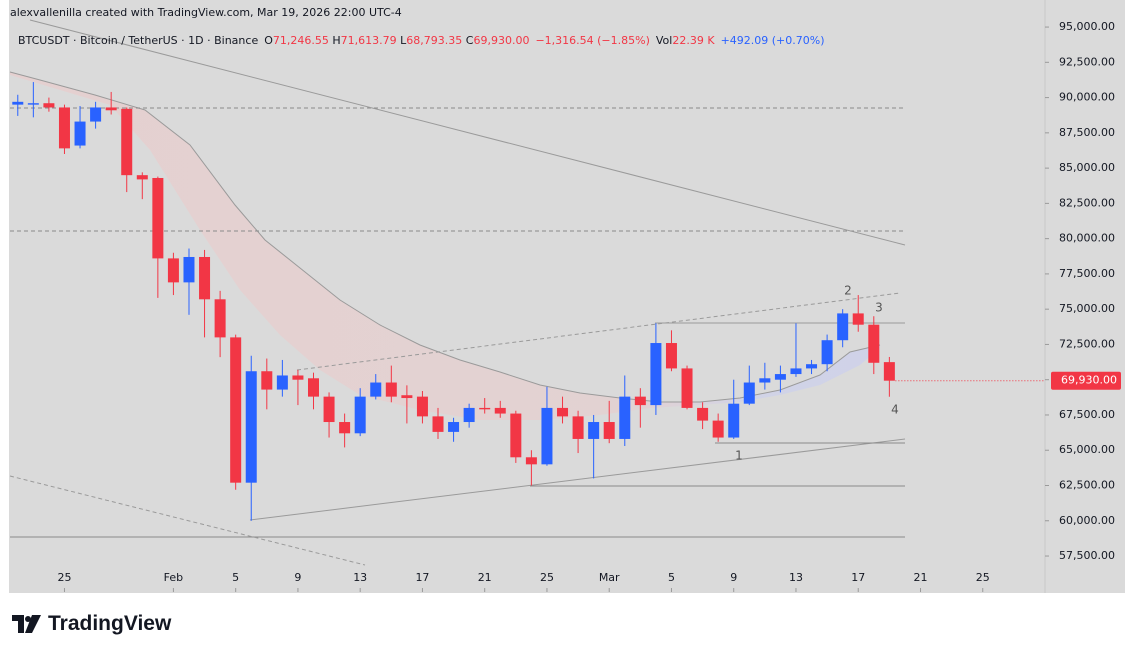 Image resolution: width=1135 pixels, height=654 pixels. What do you see at coordinates (1087, 555) in the screenshot?
I see `y-tick-label: 57,500.00` at bounding box center [1087, 555].